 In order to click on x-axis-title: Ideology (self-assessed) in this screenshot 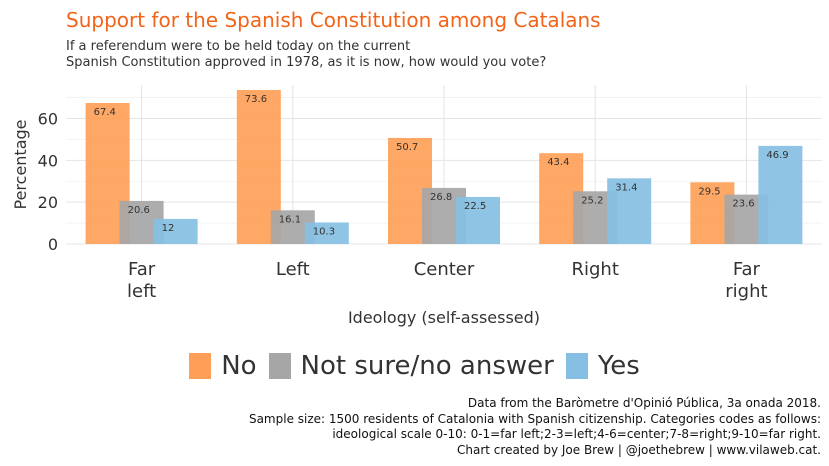, I will do `click(444, 317)`.